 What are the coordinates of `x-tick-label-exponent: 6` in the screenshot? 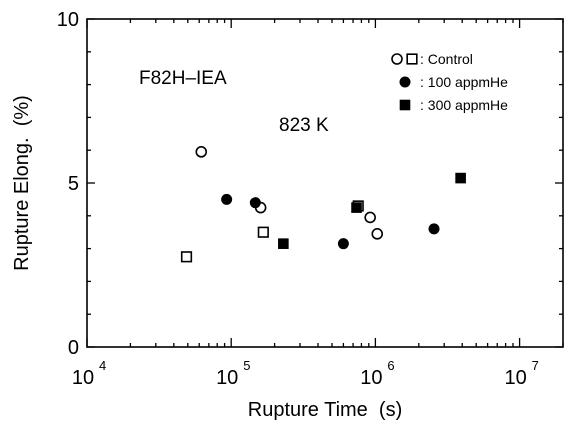 It's located at (390, 365).